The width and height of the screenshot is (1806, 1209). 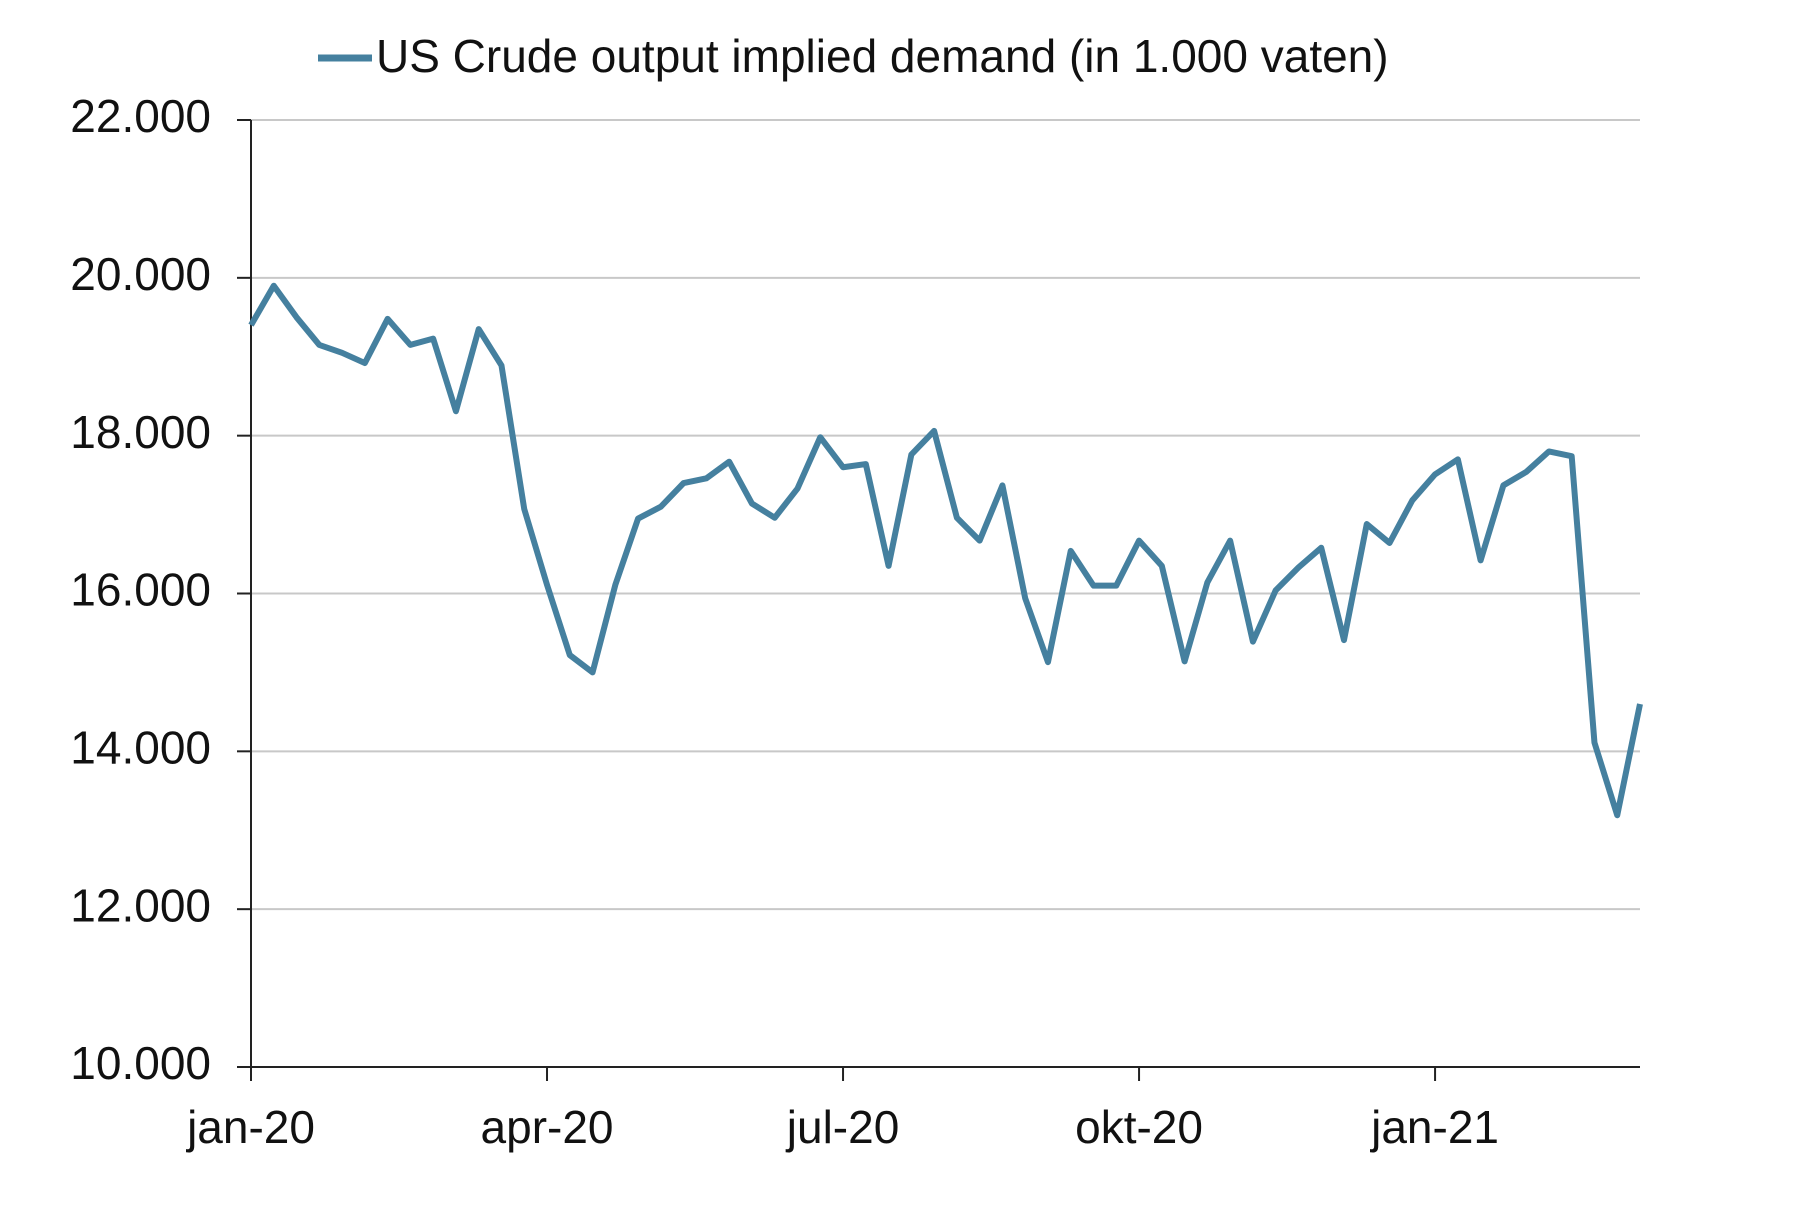 I want to click on y-tick-label: 18.000, so click(x=140, y=432).